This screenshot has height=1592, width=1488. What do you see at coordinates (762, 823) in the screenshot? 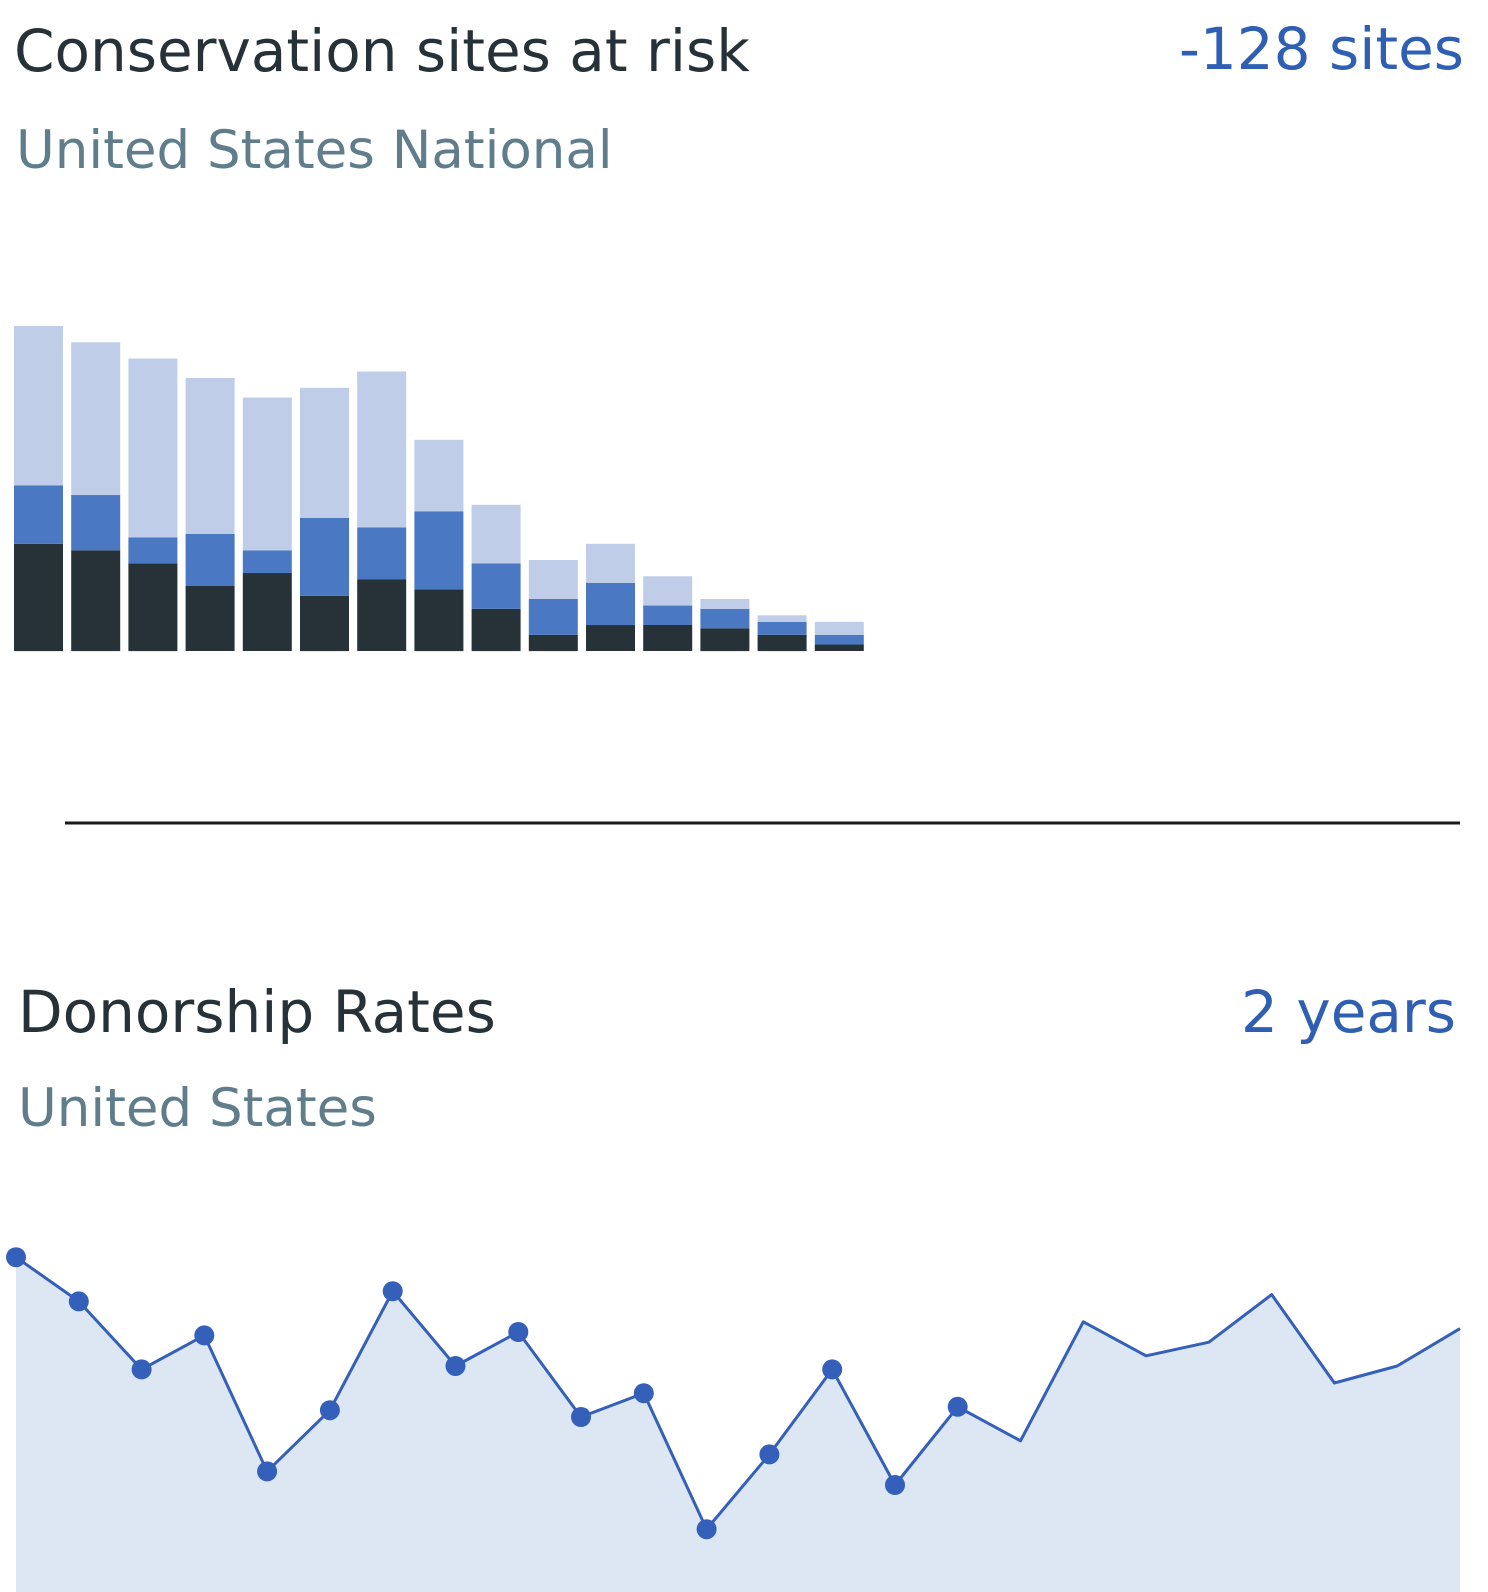
I see `divider` at bounding box center [762, 823].